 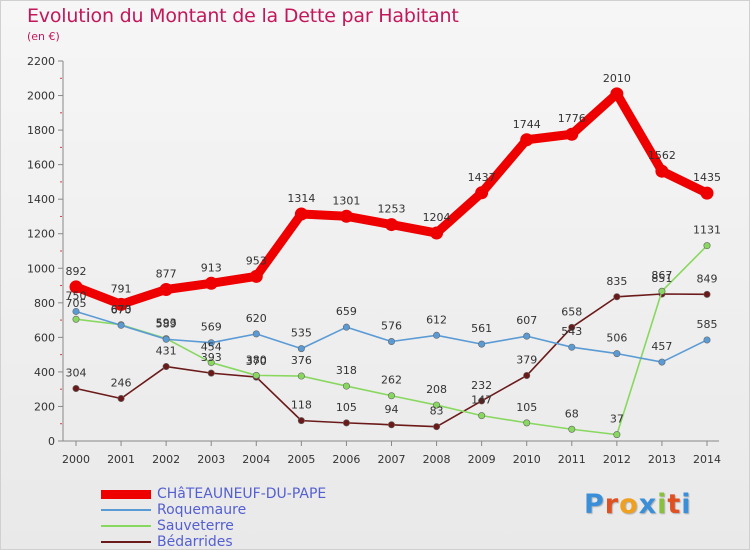 What do you see at coordinates (392, 409) in the screenshot?
I see `data-label: 94` at bounding box center [392, 409].